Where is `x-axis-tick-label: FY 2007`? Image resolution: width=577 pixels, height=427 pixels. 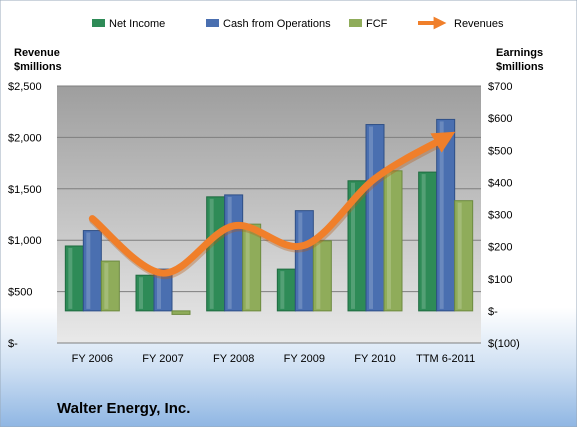
x-axis-tick-label: FY 2007 is located at coordinates (162, 359).